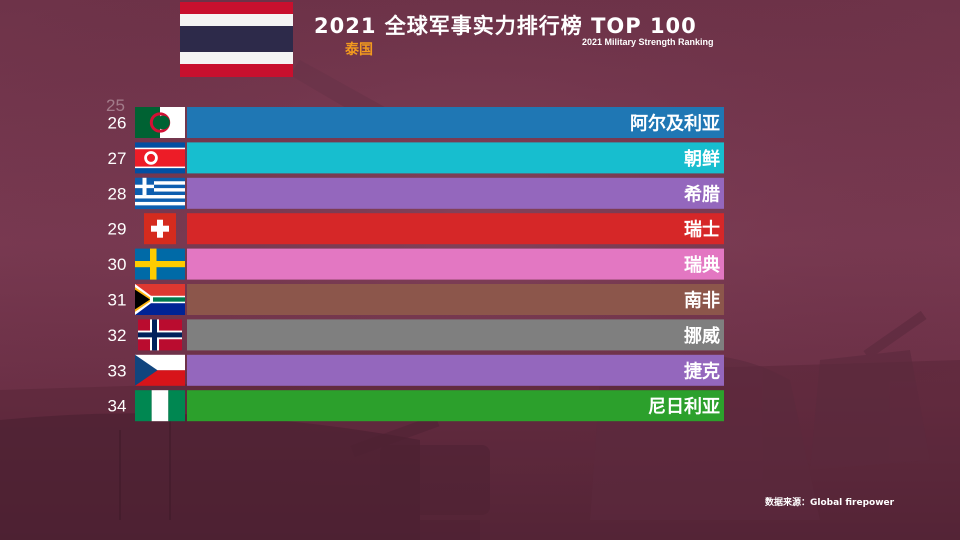 This screenshot has width=960, height=540. What do you see at coordinates (117, 300) in the screenshot?
I see `rank-number: 31` at bounding box center [117, 300].